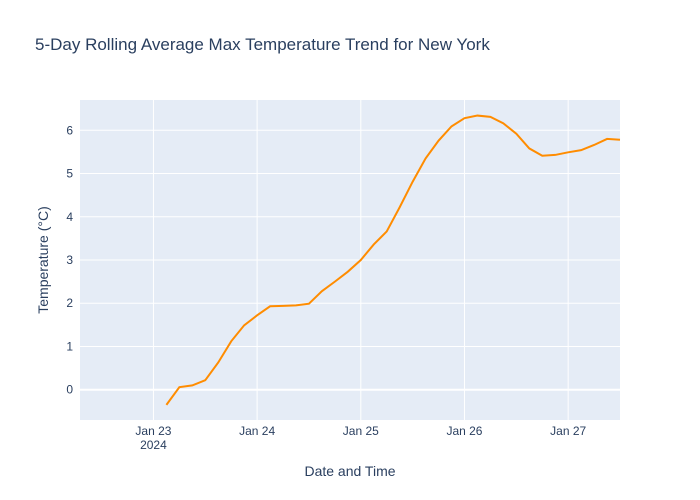 This screenshot has width=700, height=500. What do you see at coordinates (464, 431) in the screenshot?
I see `x-tick-label: Jan 26` at bounding box center [464, 431].